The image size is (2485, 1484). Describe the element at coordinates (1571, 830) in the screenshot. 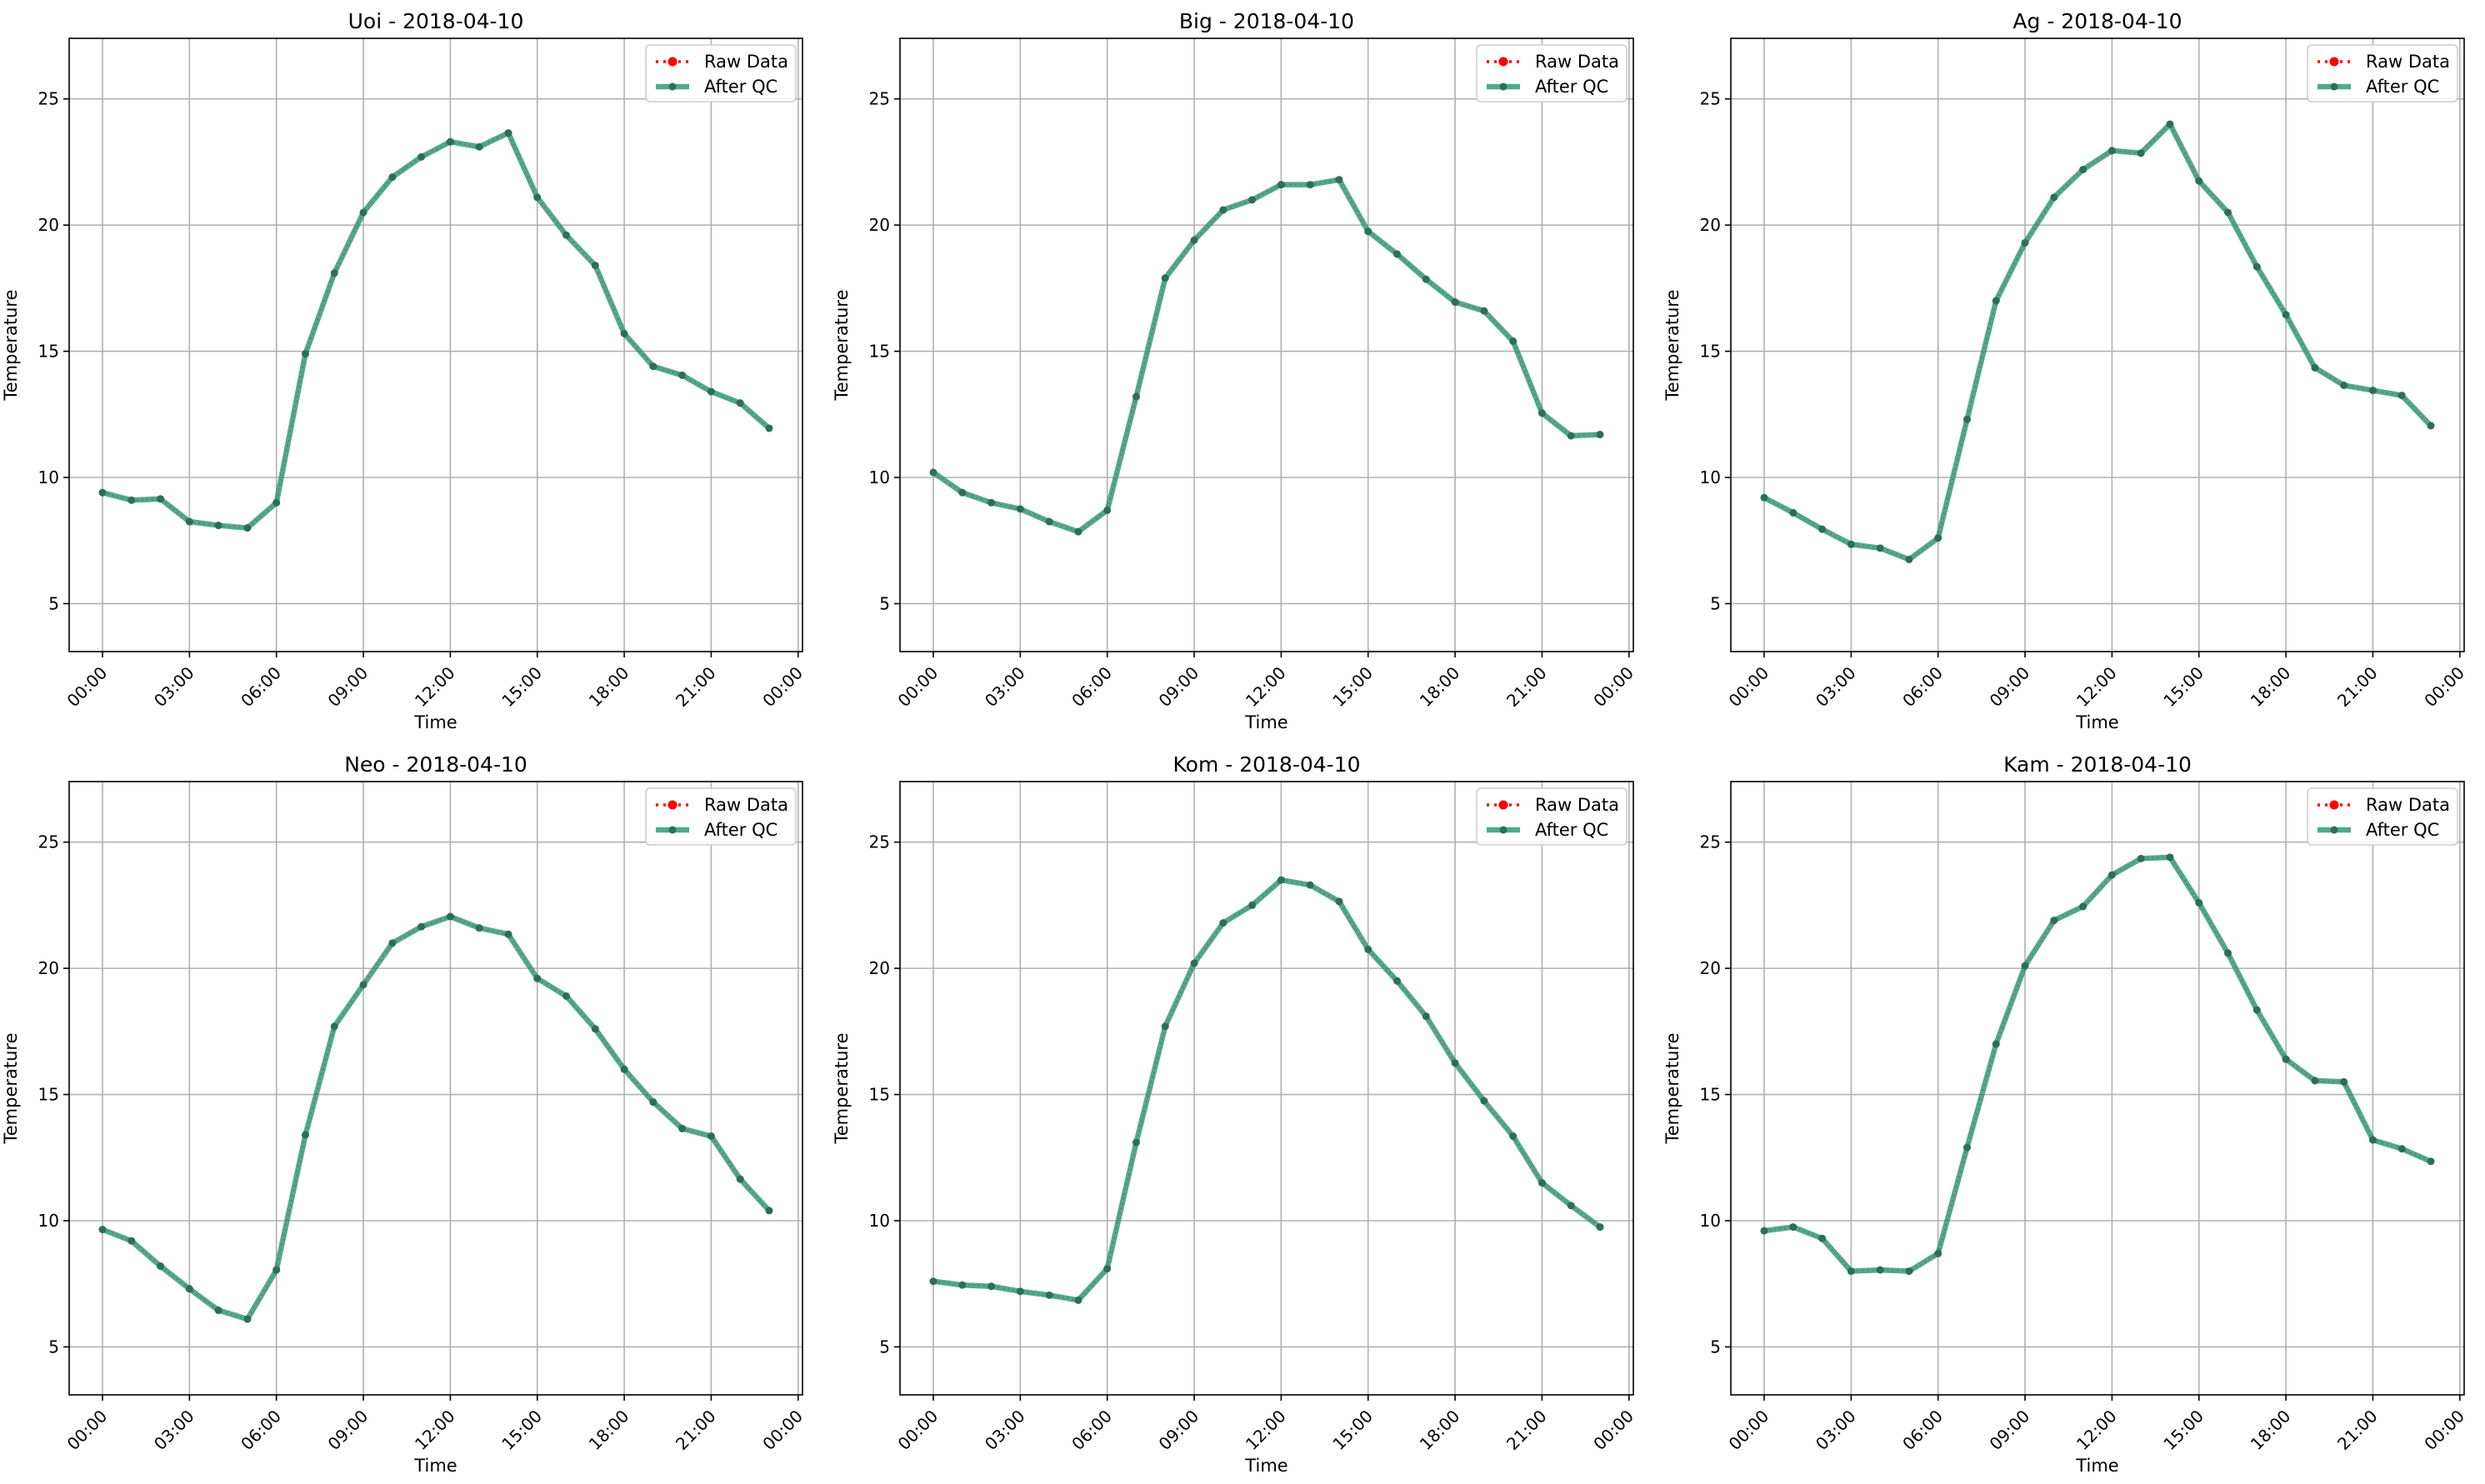

I see `legend-qc-label: After QC` at that location.